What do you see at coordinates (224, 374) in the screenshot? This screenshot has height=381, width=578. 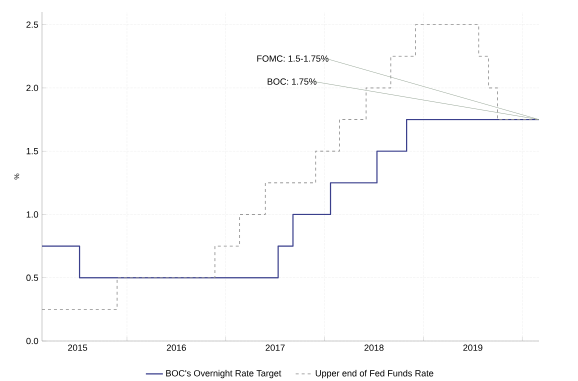 I see `legend-label: BOC's Overnight Rate Target` at bounding box center [224, 374].